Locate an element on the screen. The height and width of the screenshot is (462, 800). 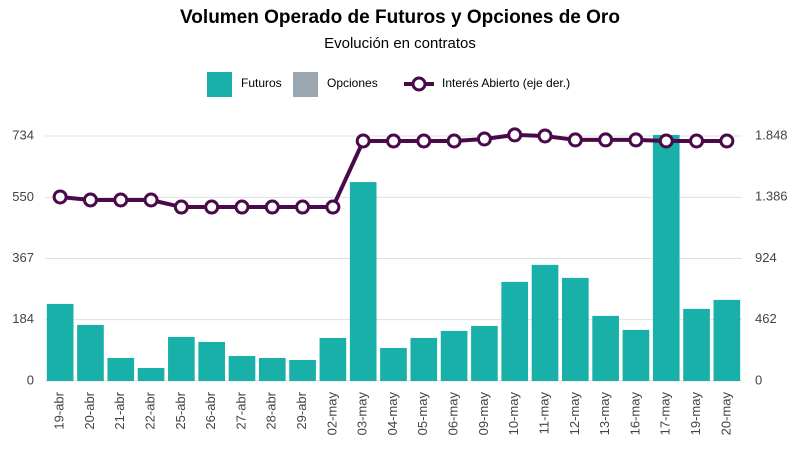
x-tick-label: 13-may is located at coordinates (604, 414).